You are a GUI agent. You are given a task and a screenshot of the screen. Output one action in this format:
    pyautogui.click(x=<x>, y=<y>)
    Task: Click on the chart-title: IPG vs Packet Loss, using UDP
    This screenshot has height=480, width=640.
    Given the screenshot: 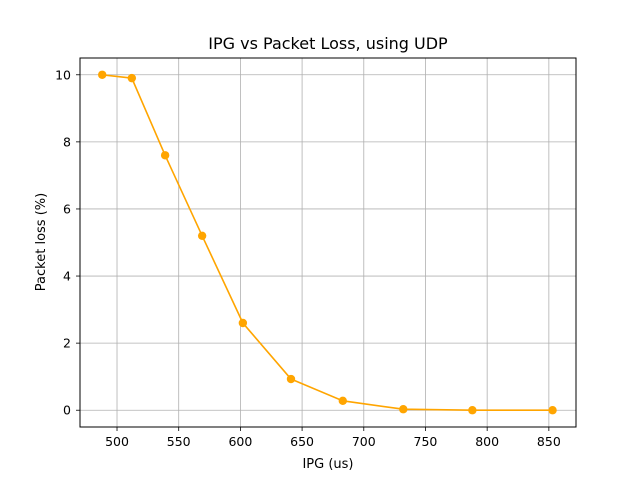 What is the action you would take?
    pyautogui.click(x=328, y=43)
    